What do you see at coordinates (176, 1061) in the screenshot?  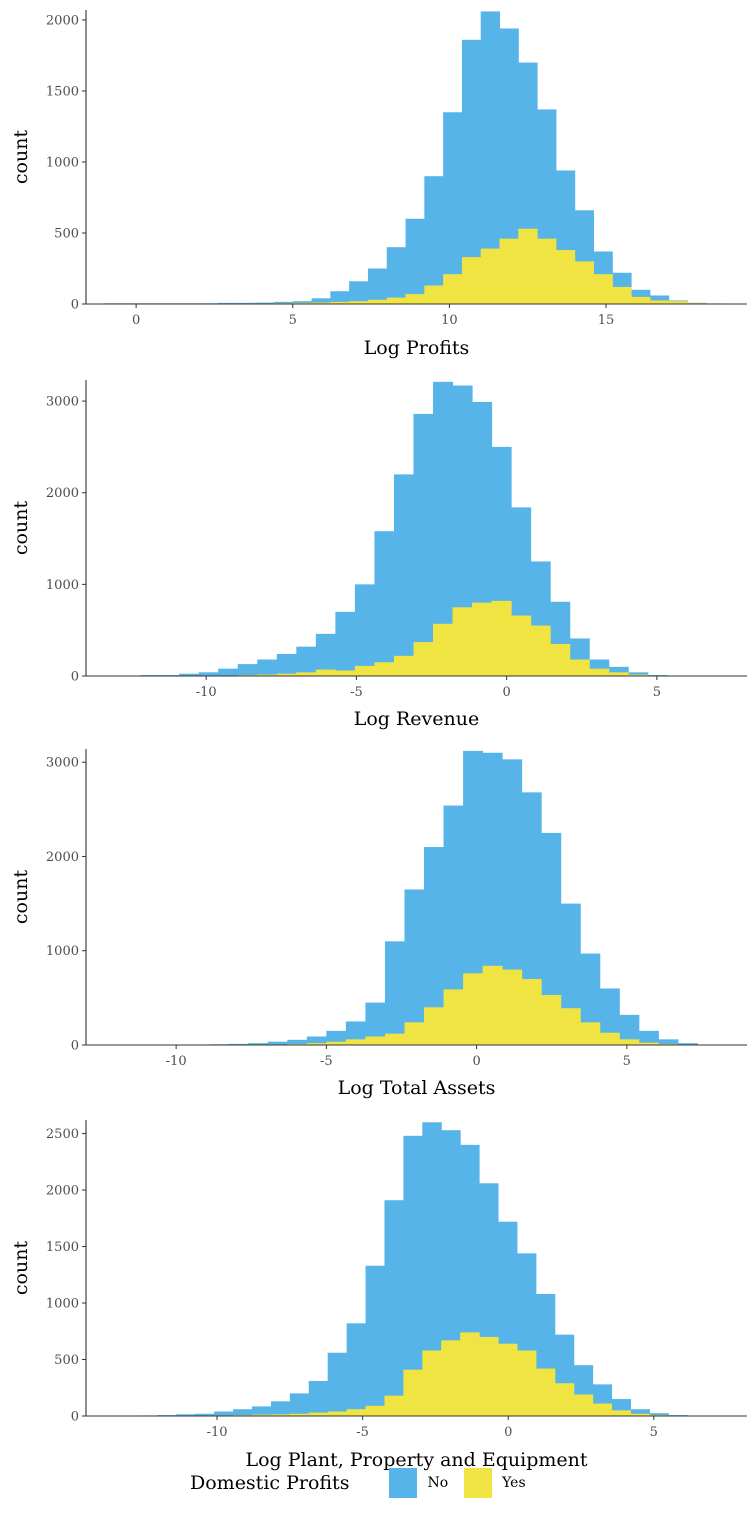 I see `x-tick-label: -10` at bounding box center [176, 1061].